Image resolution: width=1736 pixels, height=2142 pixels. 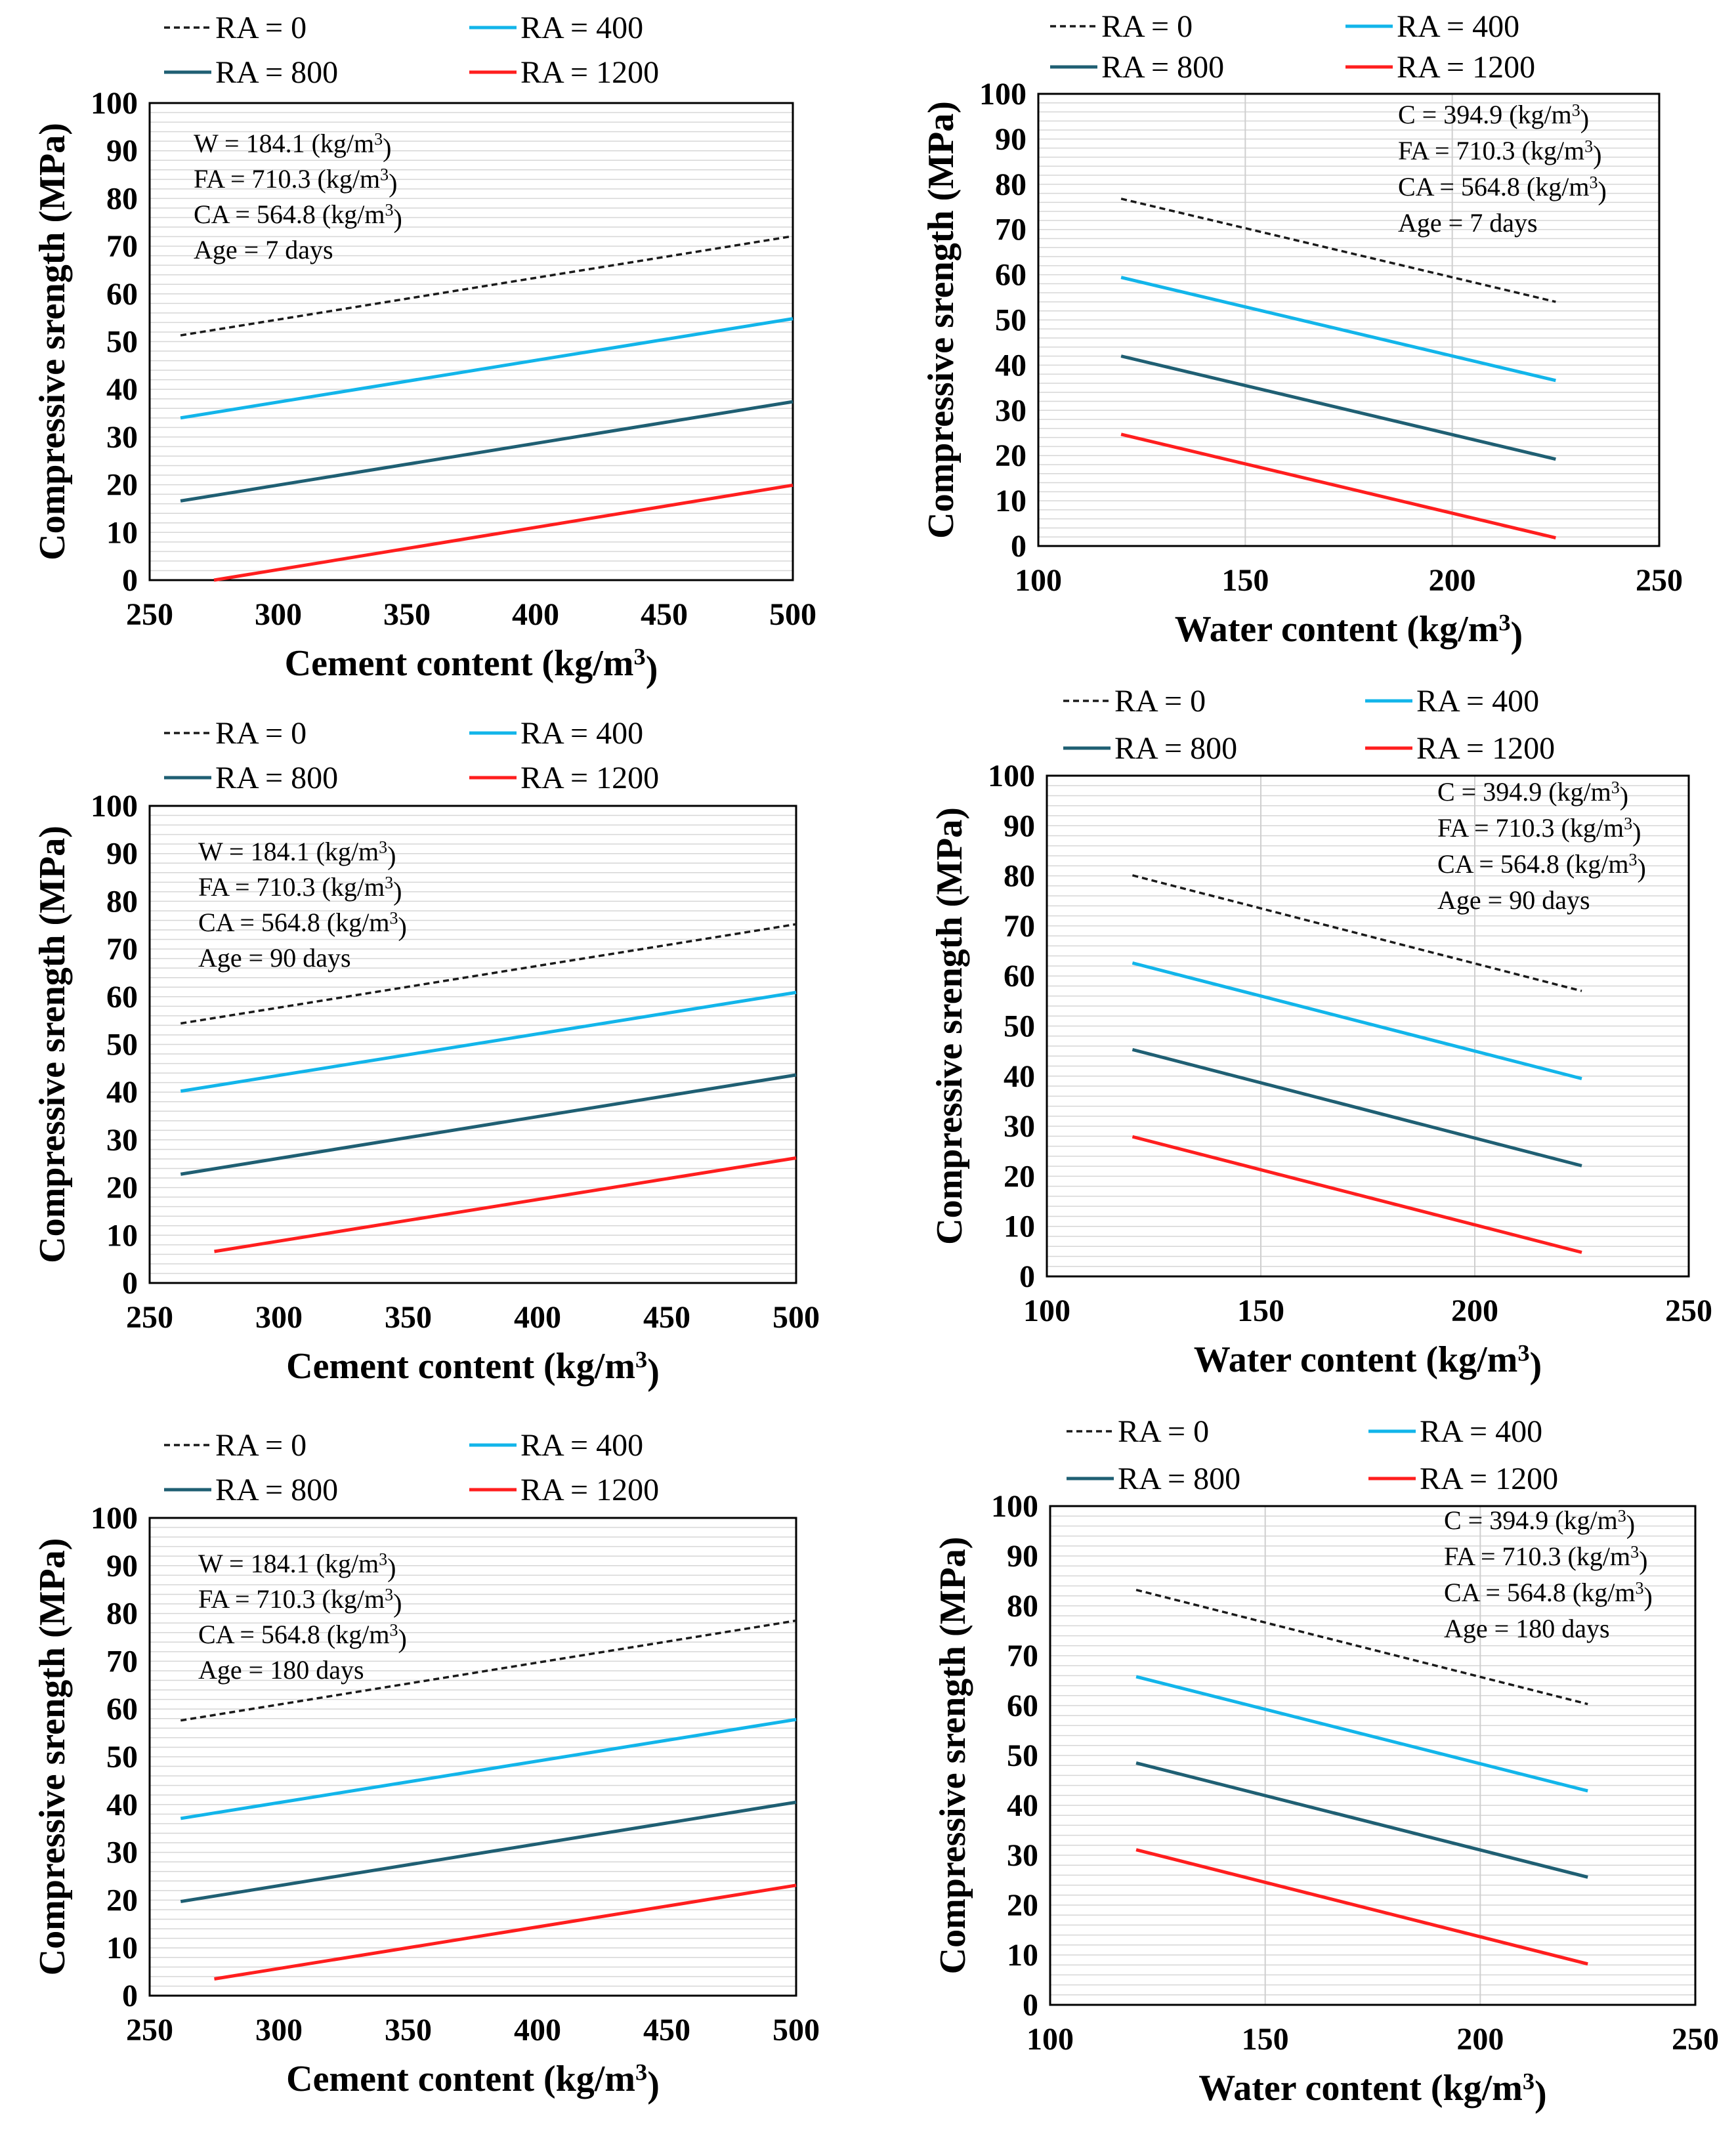 What do you see at coordinates (1468, 223) in the screenshot?
I see `parameter-annotation: Age = 7 days` at bounding box center [1468, 223].